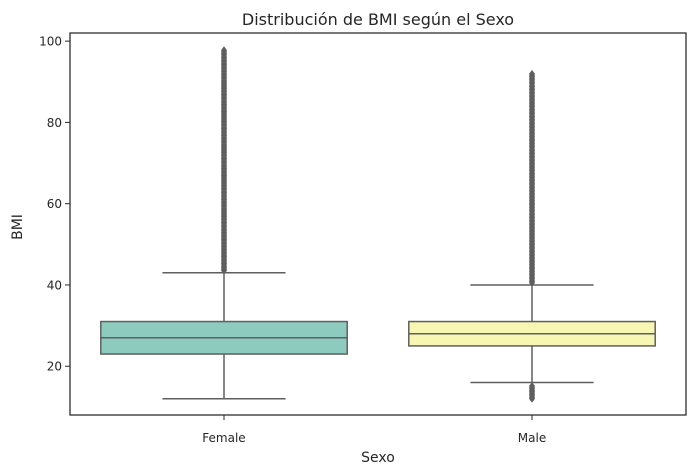 Image resolution: width=699 pixels, height=475 pixels. What do you see at coordinates (18, 227) in the screenshot?
I see `y-axis-label: BMI` at bounding box center [18, 227].